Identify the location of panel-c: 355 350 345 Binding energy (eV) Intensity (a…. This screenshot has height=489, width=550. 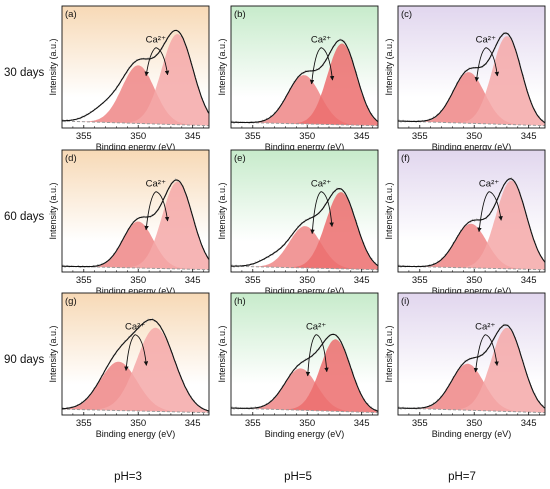
(465, 78).